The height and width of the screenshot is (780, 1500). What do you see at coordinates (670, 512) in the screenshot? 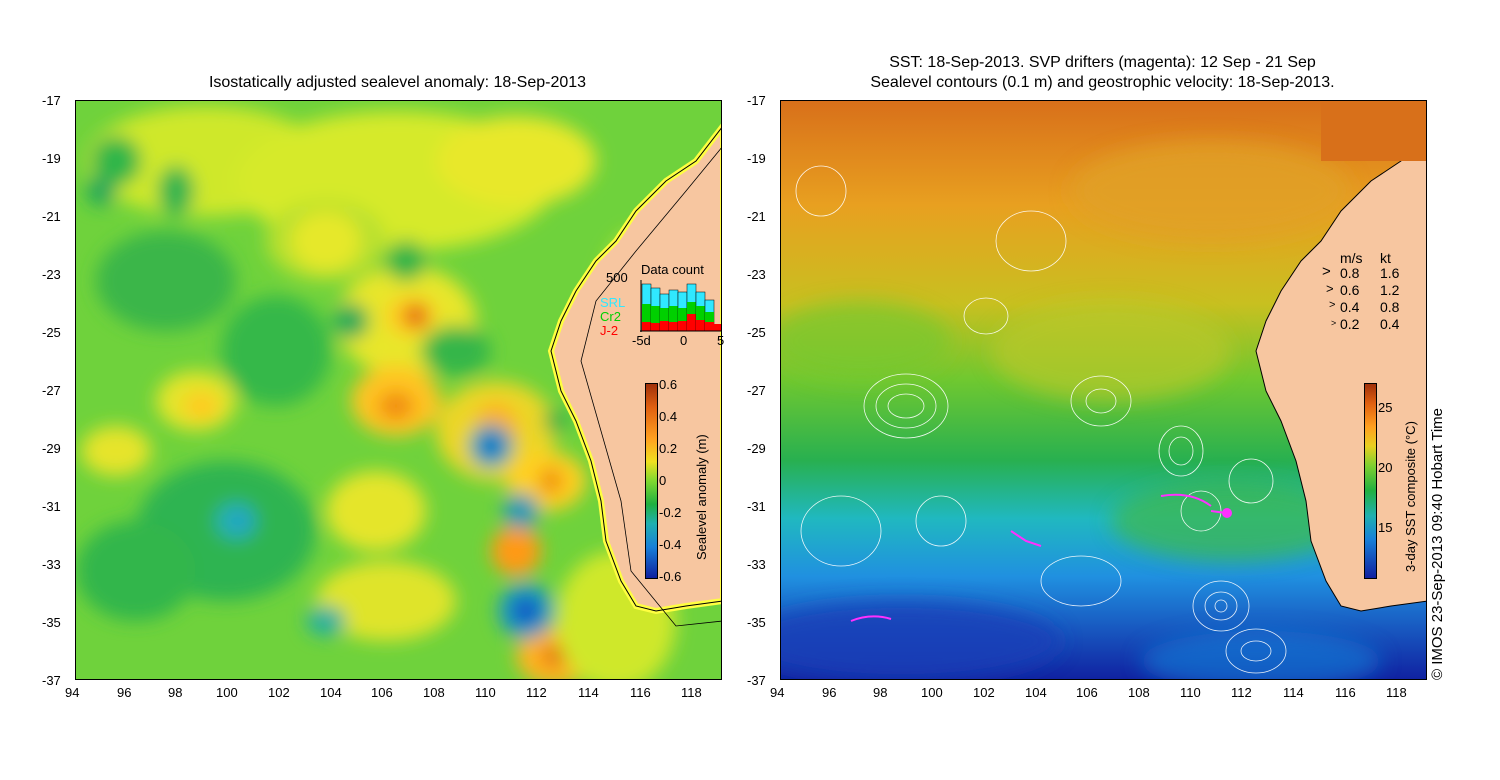
I see `colorbar-tick: -0.2` at bounding box center [670, 512].